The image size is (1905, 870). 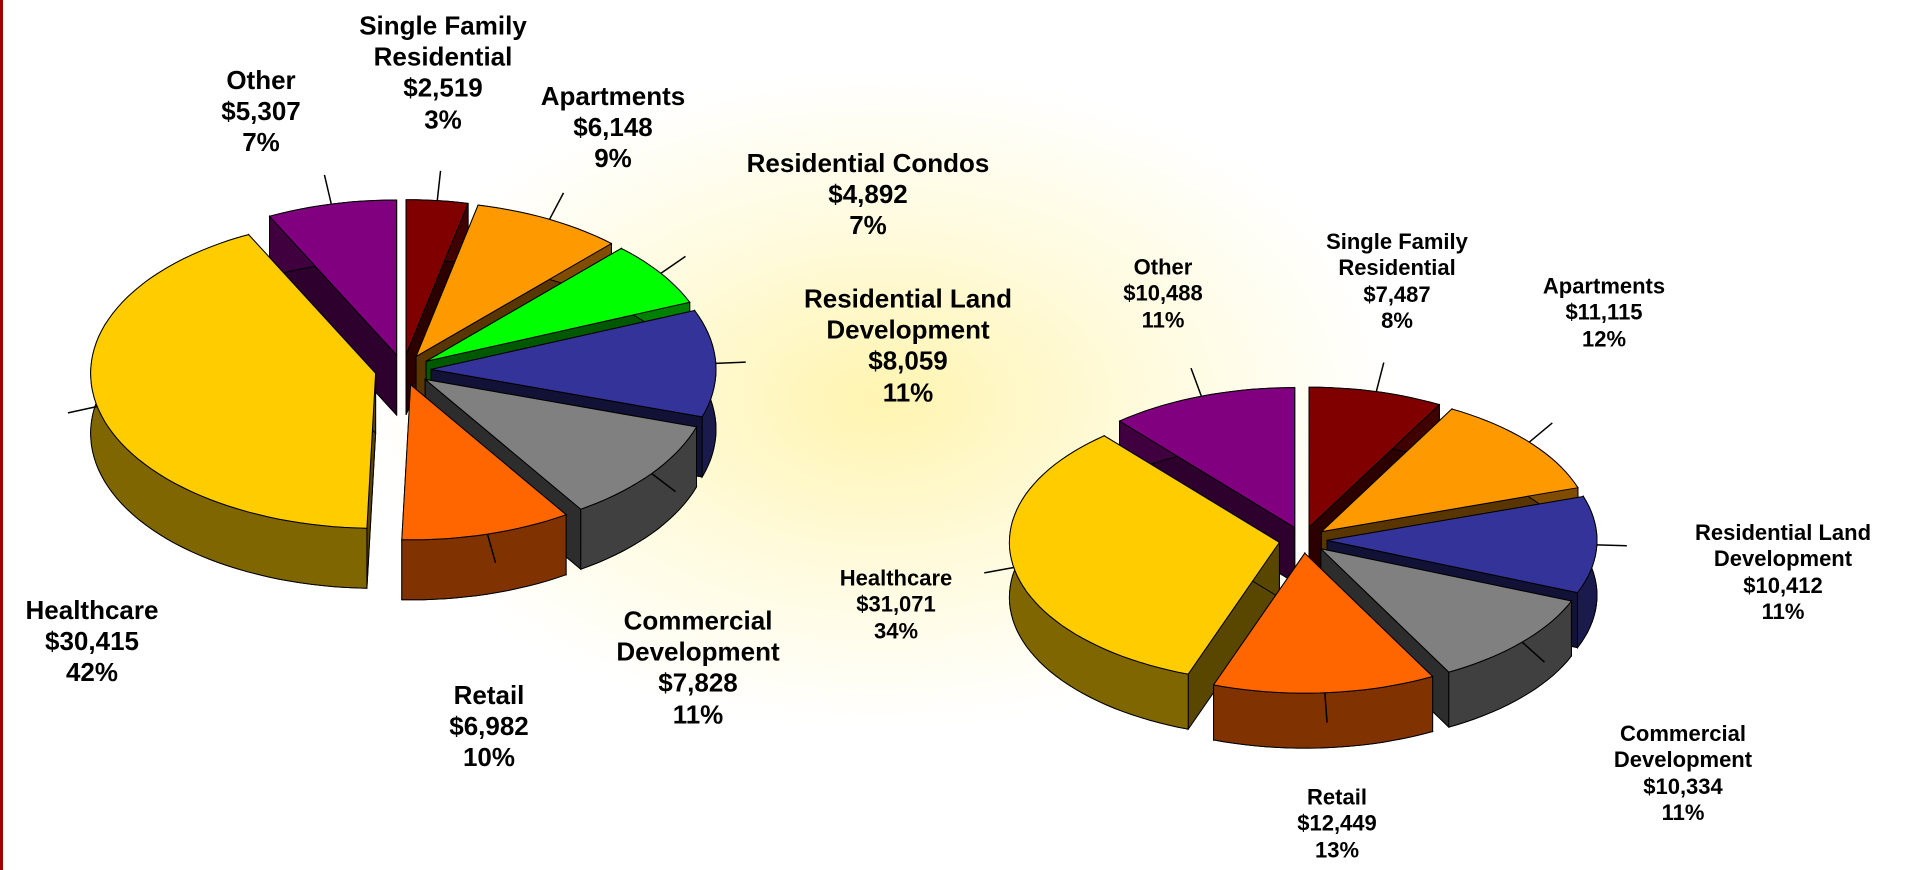 I want to click on slice-label: Retail $6,982 10%, so click(x=489, y=727).